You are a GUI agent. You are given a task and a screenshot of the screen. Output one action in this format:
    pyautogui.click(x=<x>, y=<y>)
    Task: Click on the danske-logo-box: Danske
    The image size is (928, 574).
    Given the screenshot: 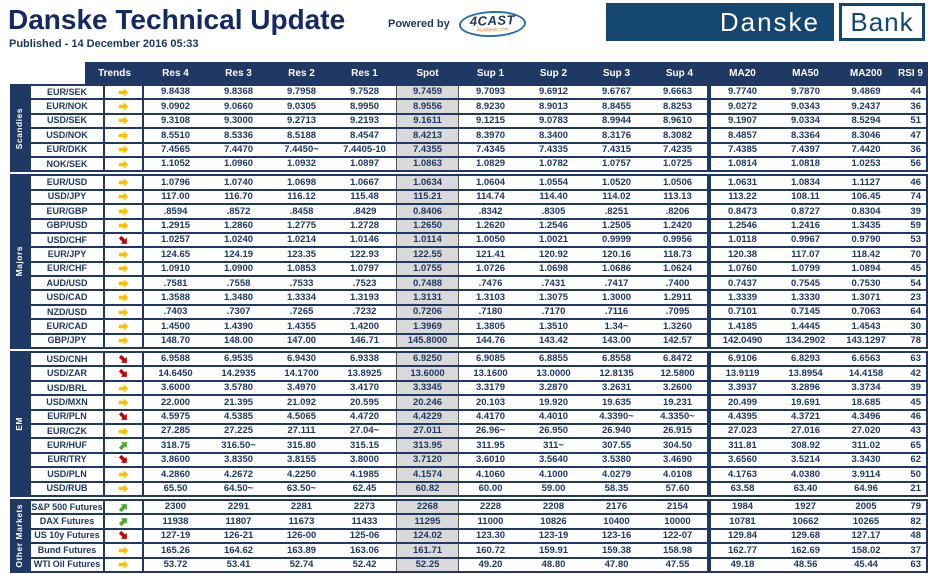 What is the action you would take?
    pyautogui.click(x=720, y=22)
    